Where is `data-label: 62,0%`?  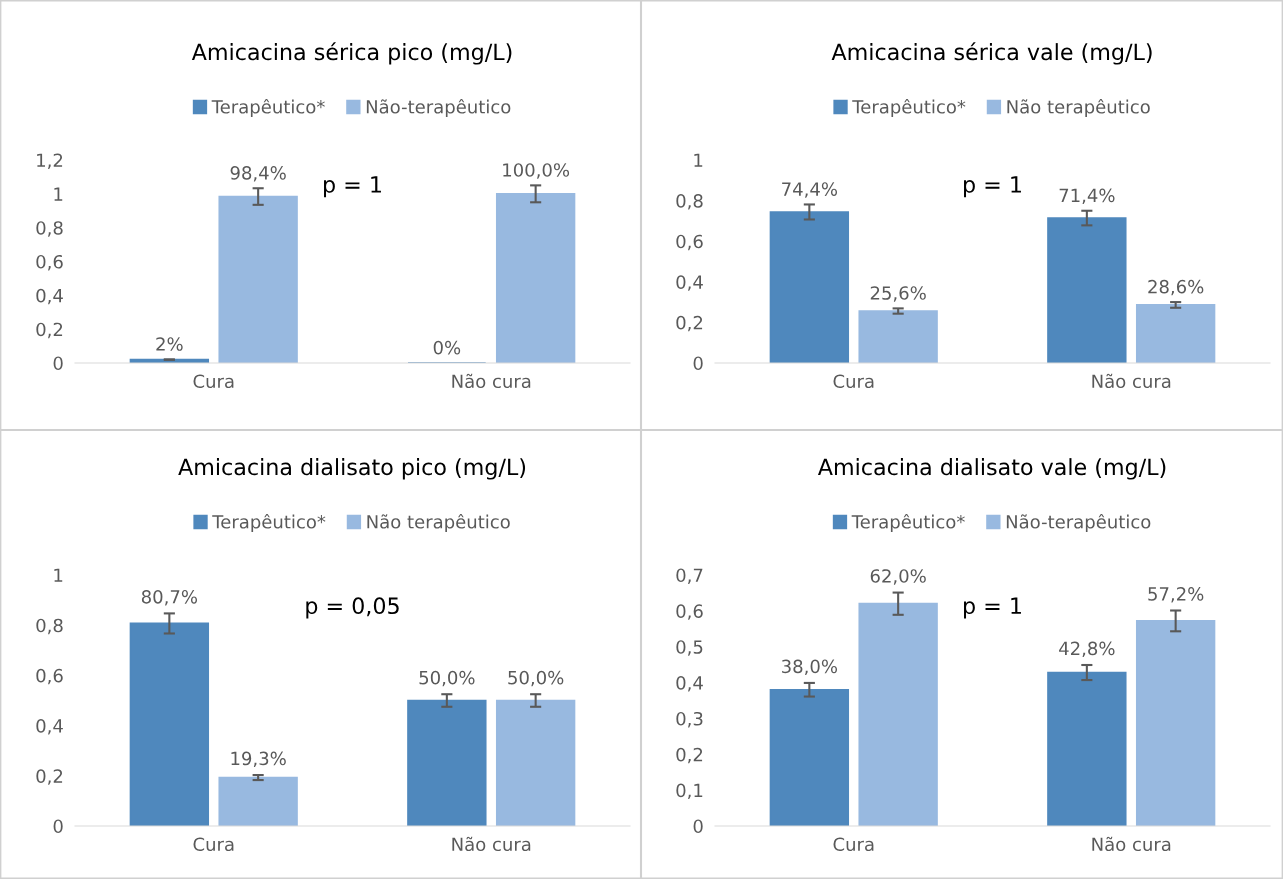
data-label: 62,0% is located at coordinates (898, 577).